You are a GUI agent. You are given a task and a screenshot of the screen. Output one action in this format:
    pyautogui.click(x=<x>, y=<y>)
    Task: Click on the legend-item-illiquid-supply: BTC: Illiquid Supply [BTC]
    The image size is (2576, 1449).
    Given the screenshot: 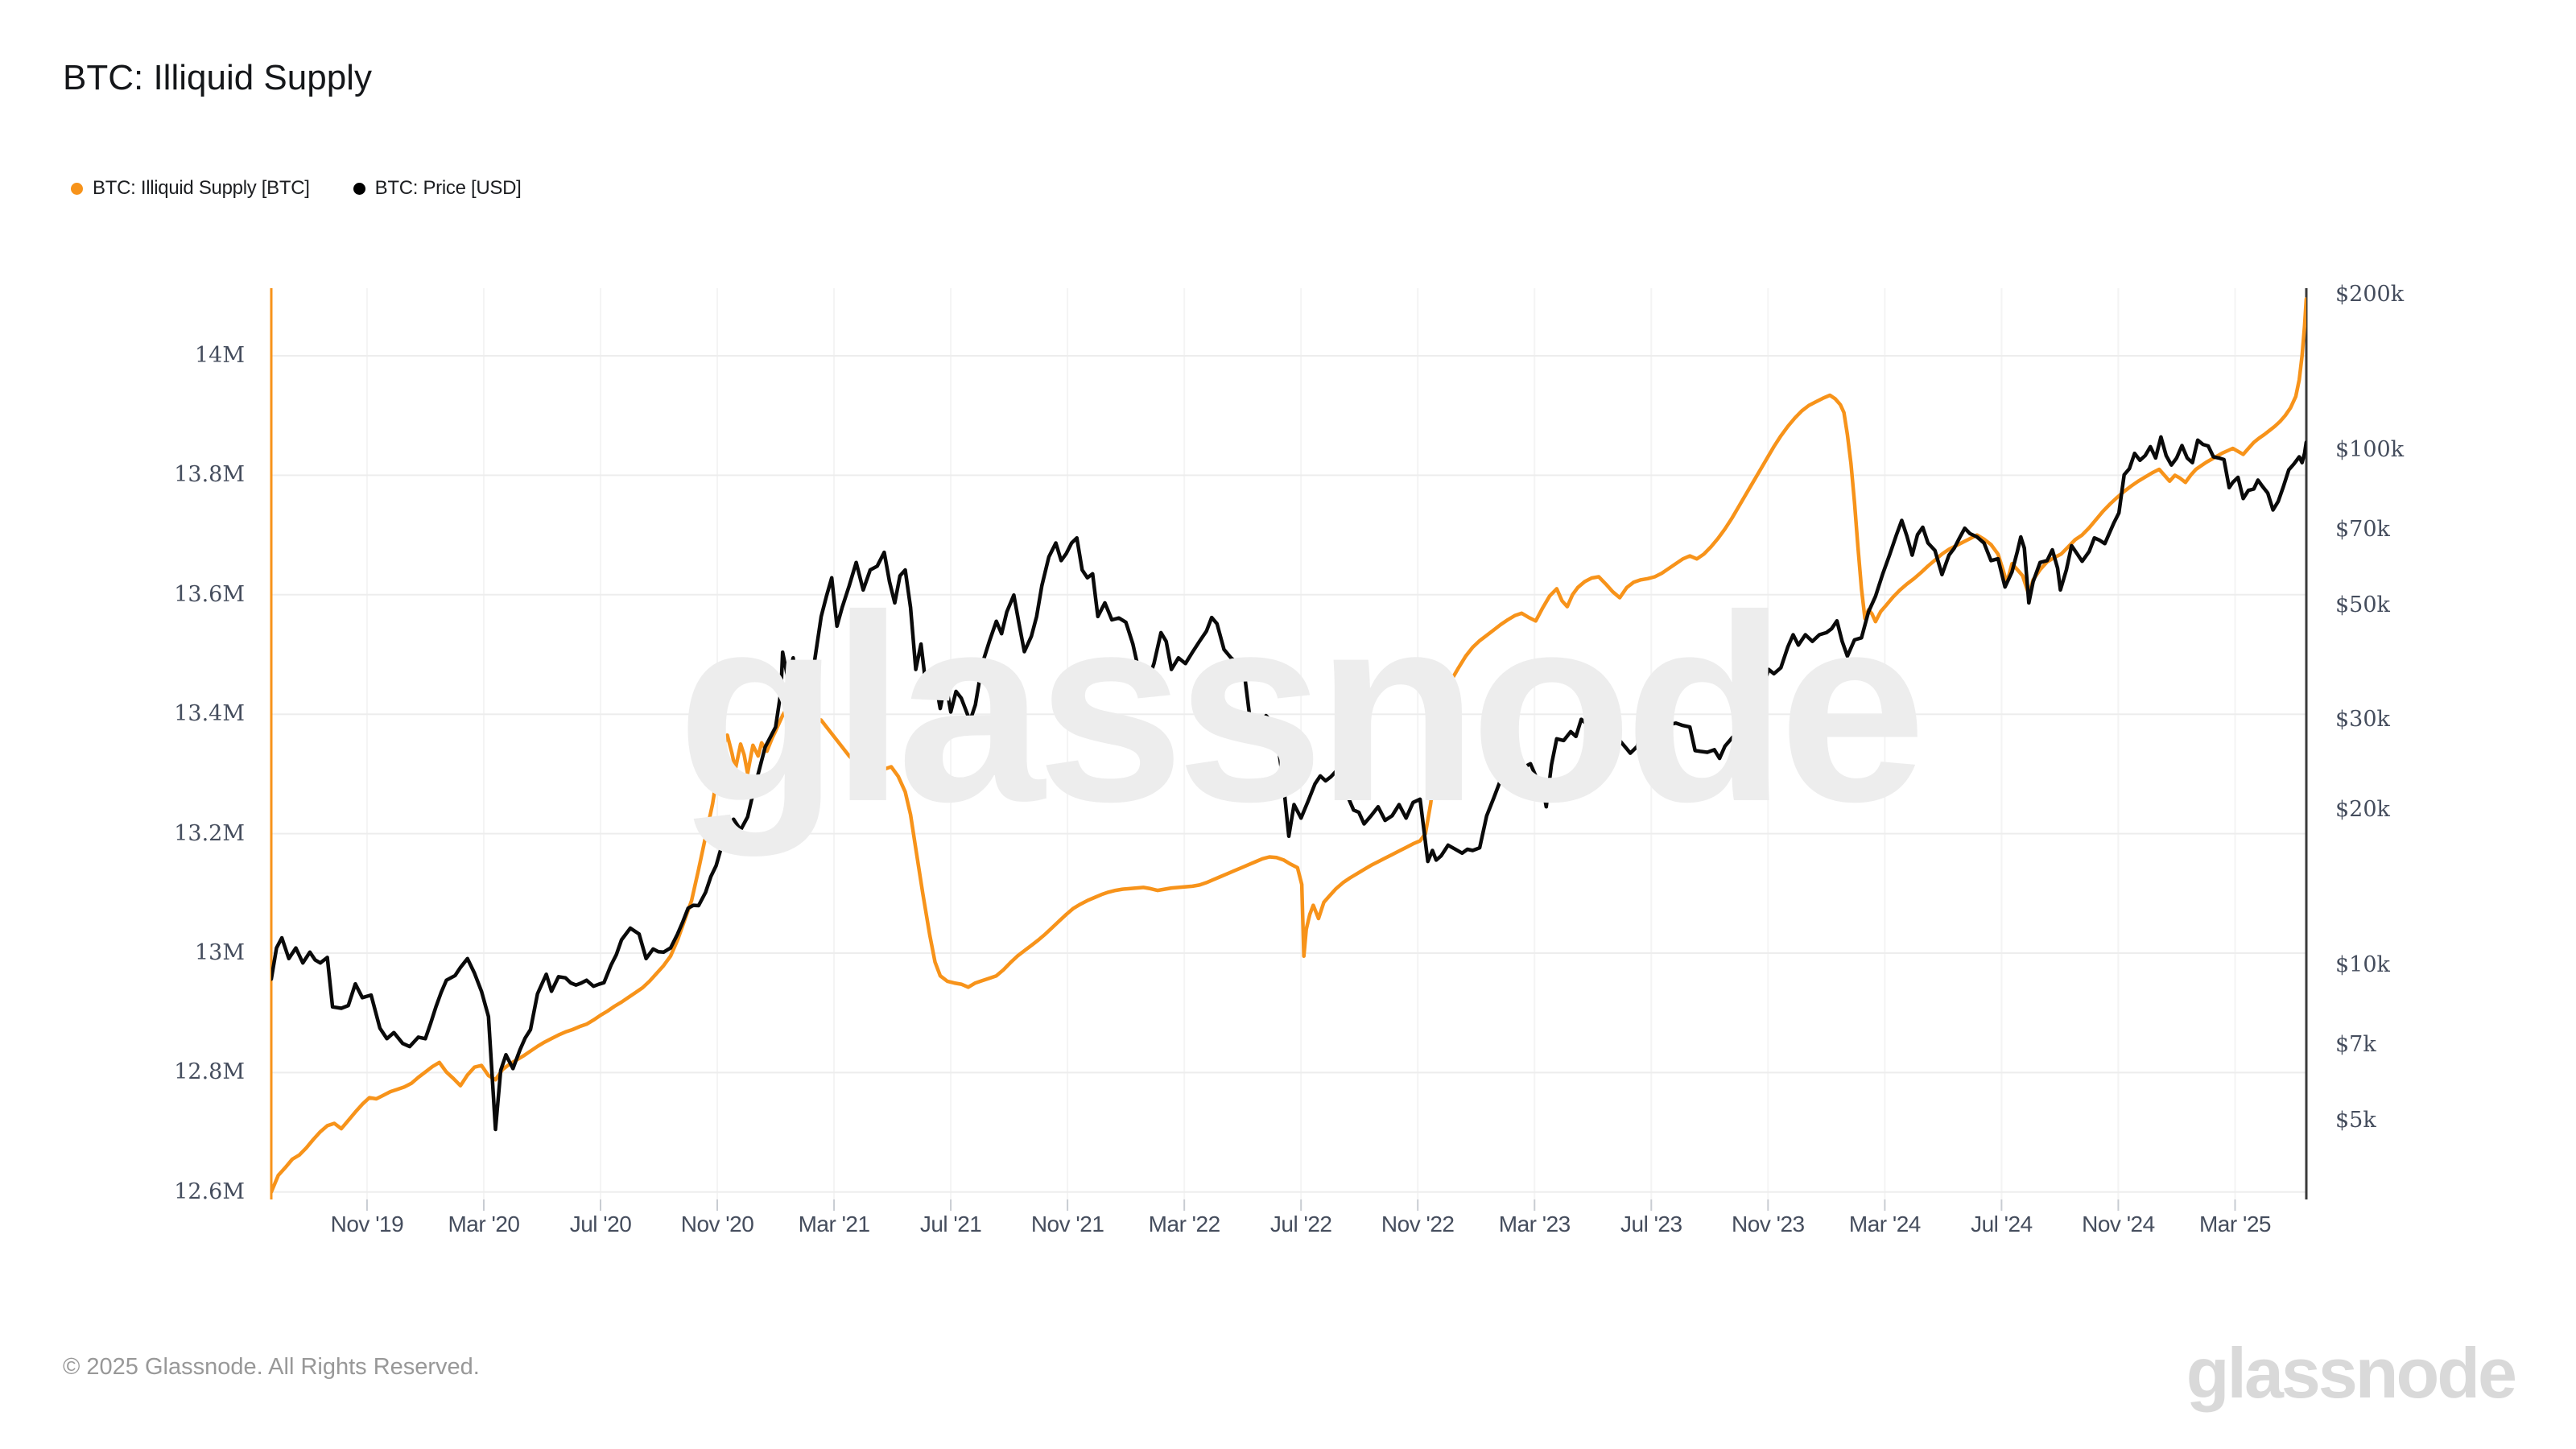 What is the action you would take?
    pyautogui.click(x=190, y=188)
    